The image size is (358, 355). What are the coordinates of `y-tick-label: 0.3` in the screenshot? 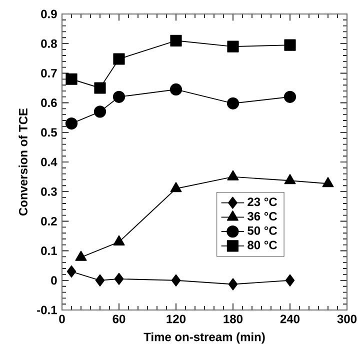 It's located at (49, 191).